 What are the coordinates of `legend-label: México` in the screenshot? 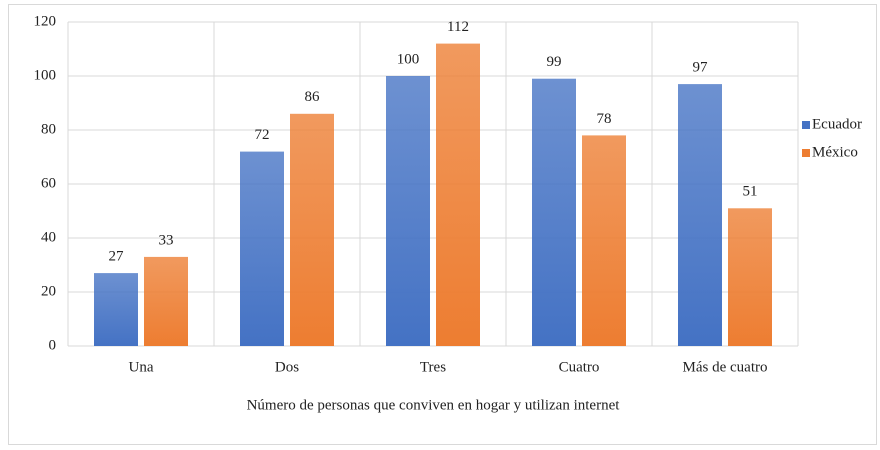 It's located at (835, 152).